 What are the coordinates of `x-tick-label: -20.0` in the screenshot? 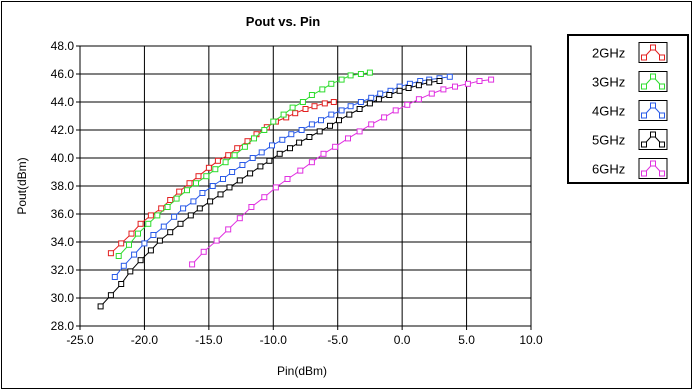 It's located at (145, 340).